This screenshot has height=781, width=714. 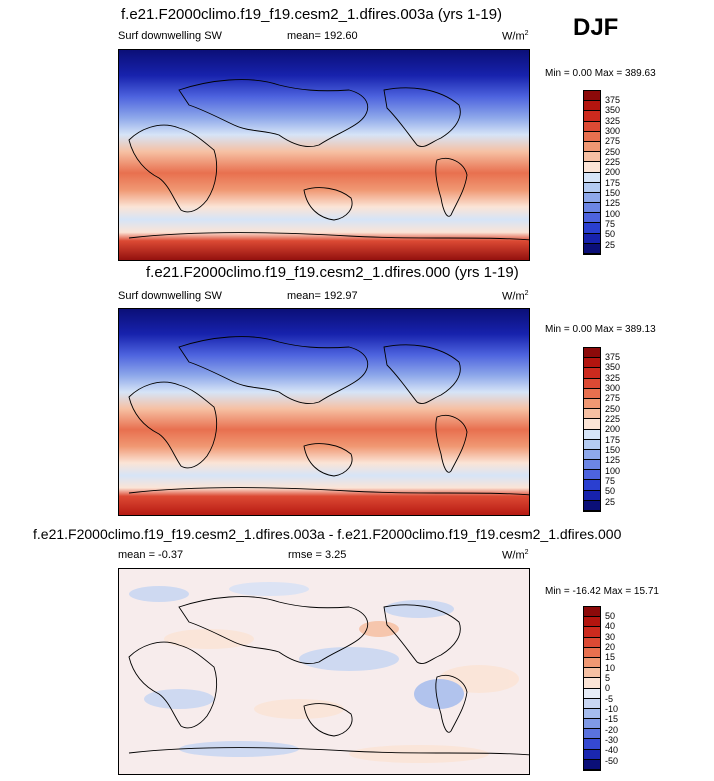 What do you see at coordinates (608, 688) in the screenshot?
I see `colorbar-tick-label: 0` at bounding box center [608, 688].